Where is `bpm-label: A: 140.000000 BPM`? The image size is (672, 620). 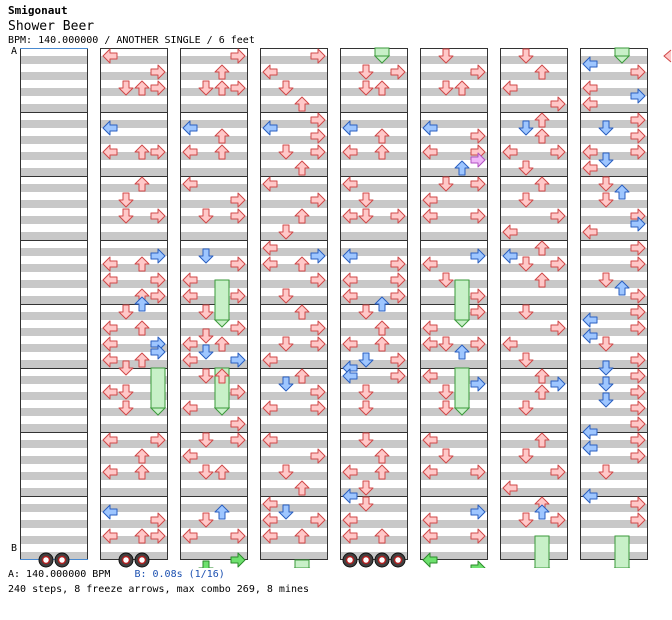
bpm-label: A: 140.000000 BPM is located at coordinates (59, 574).